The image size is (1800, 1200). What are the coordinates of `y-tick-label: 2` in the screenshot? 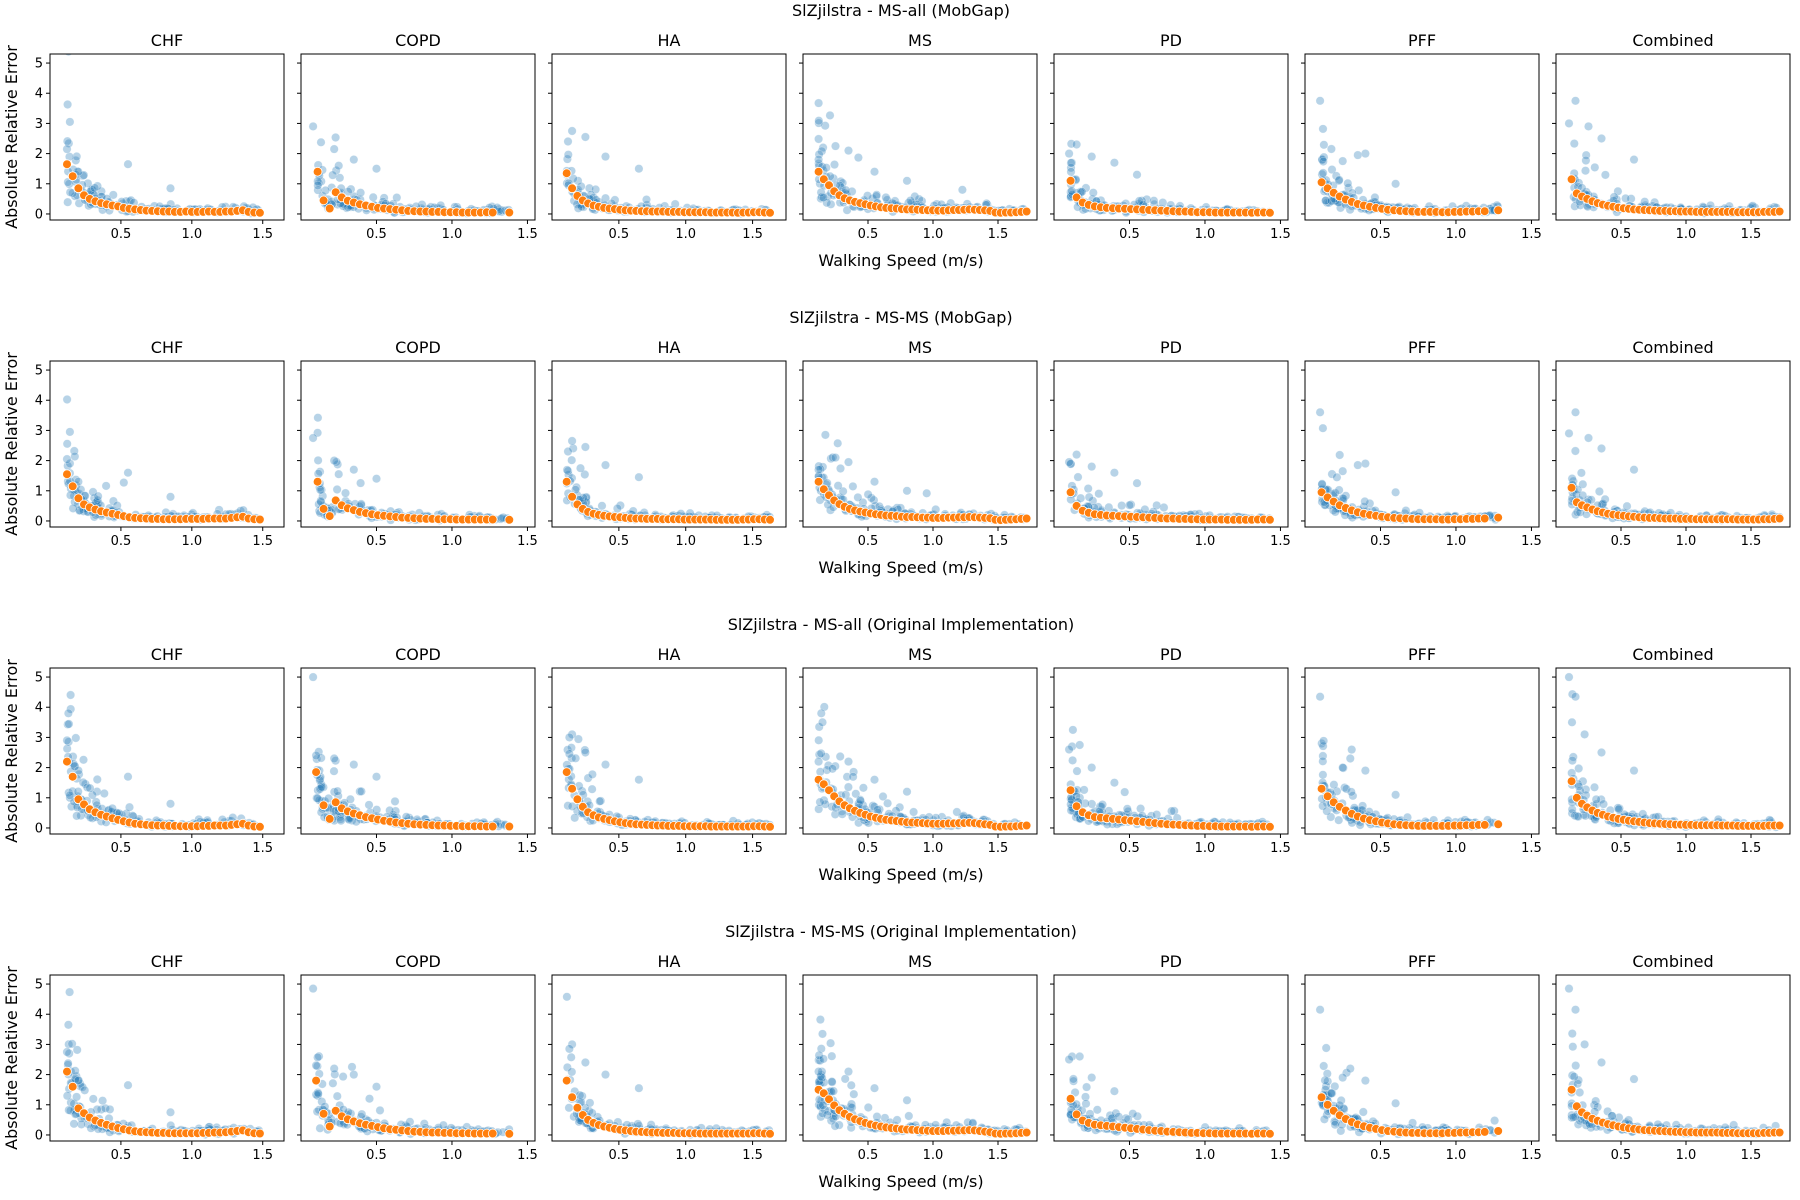 It's located at (39, 768).